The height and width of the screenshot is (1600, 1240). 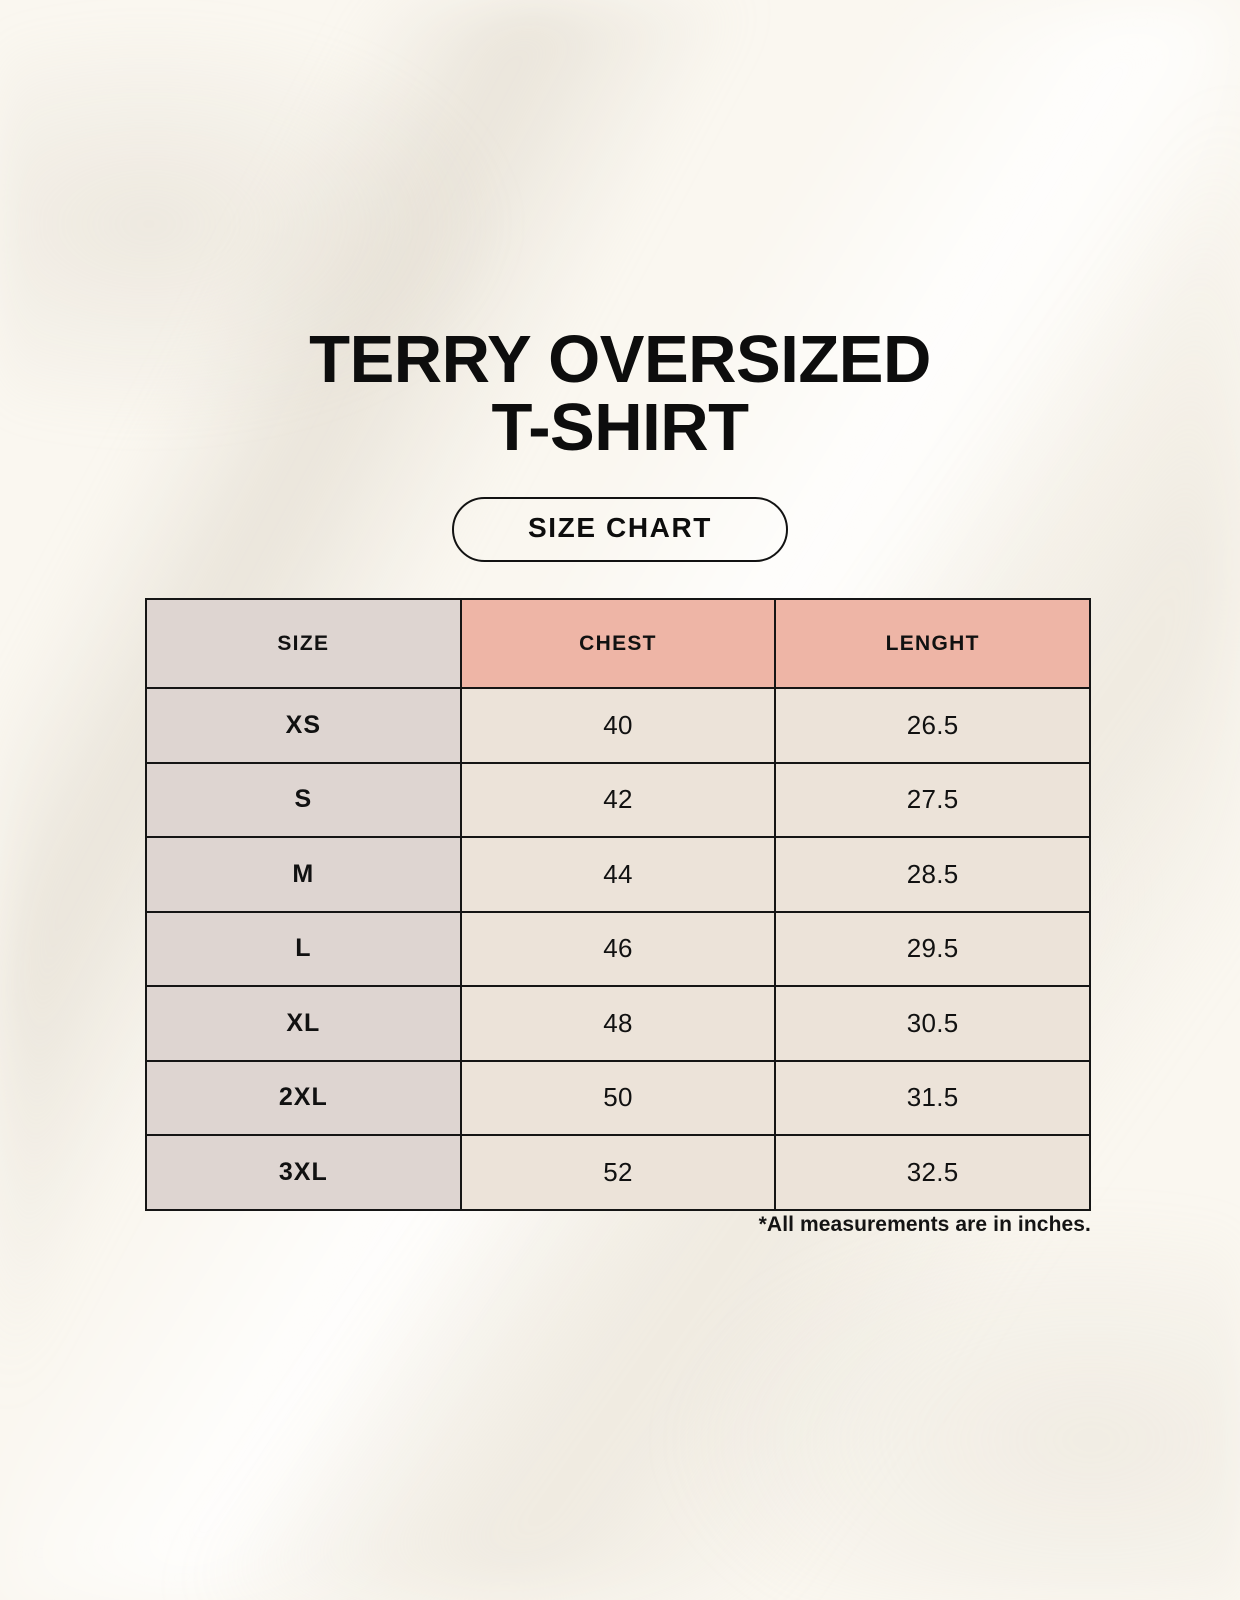 I want to click on column-header-size: SIZE, so click(x=303, y=643).